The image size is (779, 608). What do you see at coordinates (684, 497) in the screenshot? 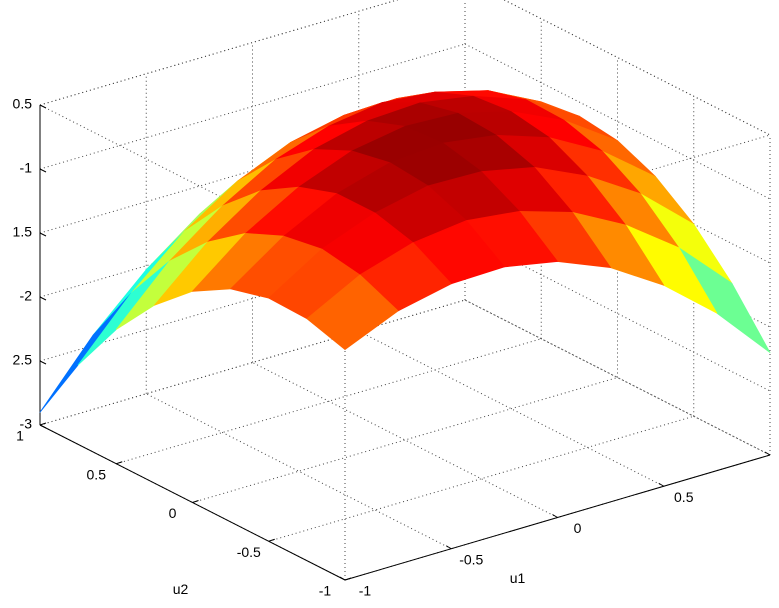
I see `x-tick-label: 0.5` at bounding box center [684, 497].